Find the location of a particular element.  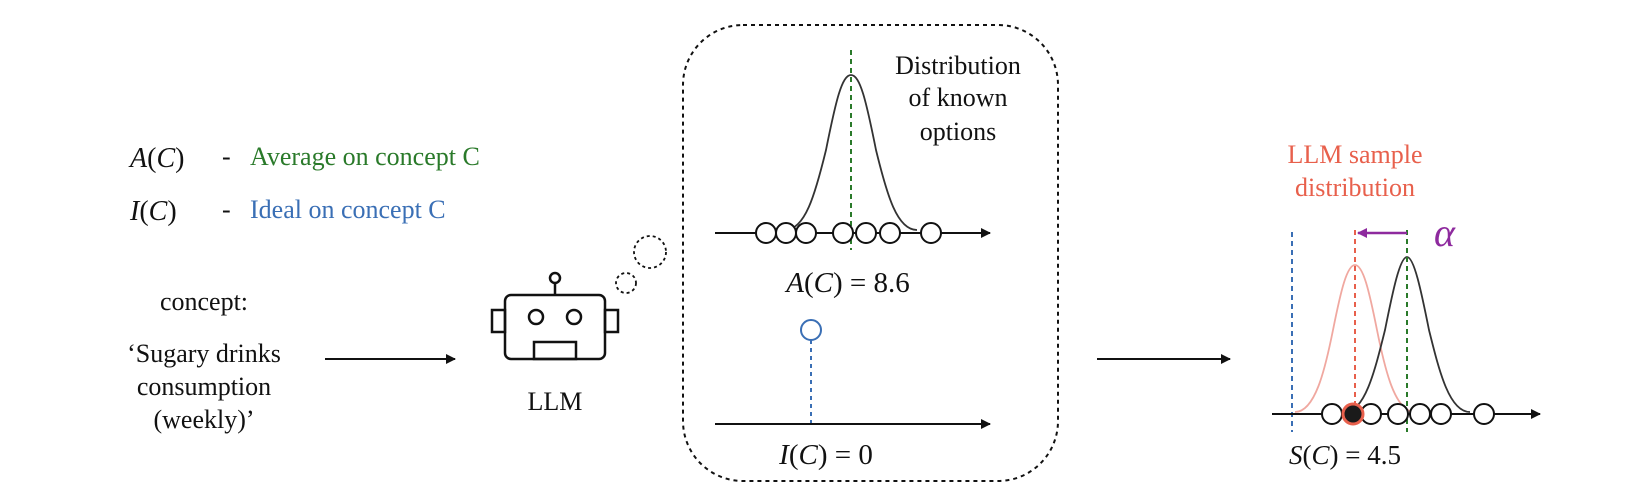

average-dash: - is located at coordinates (226, 156).